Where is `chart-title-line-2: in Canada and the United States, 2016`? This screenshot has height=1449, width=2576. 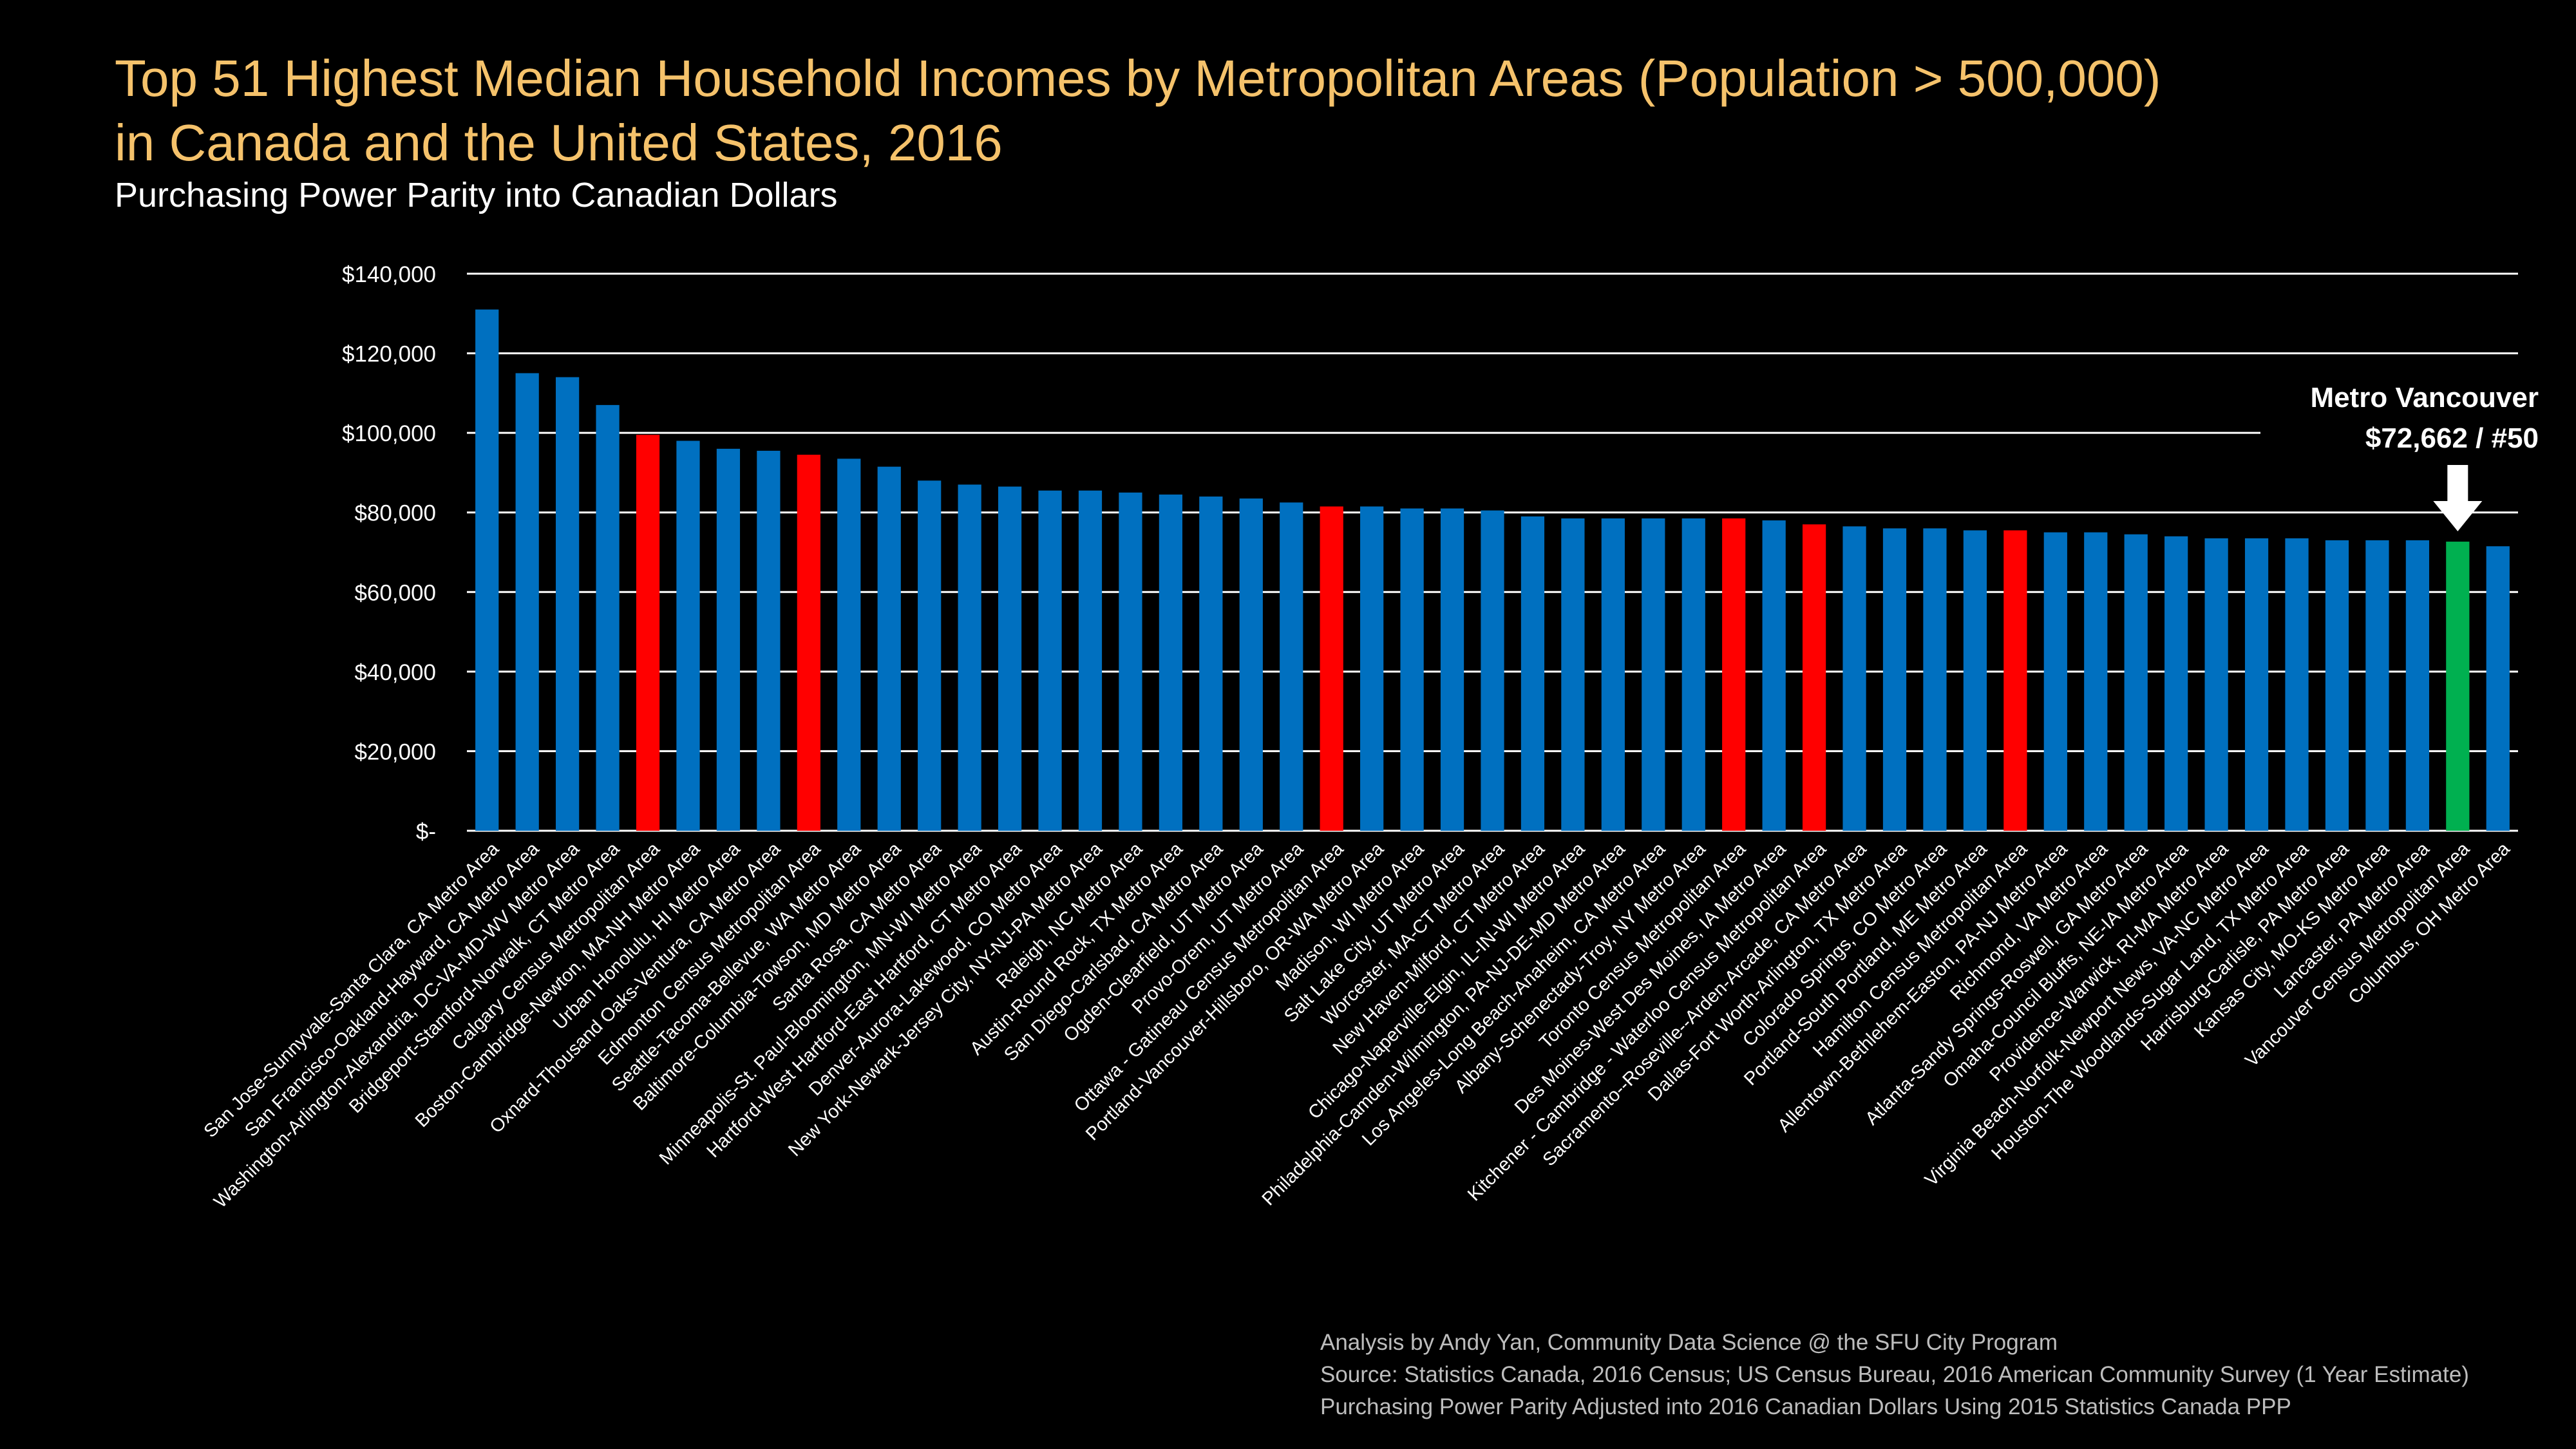
chart-title-line-2: in Canada and the United States, 2016 is located at coordinates (559, 143).